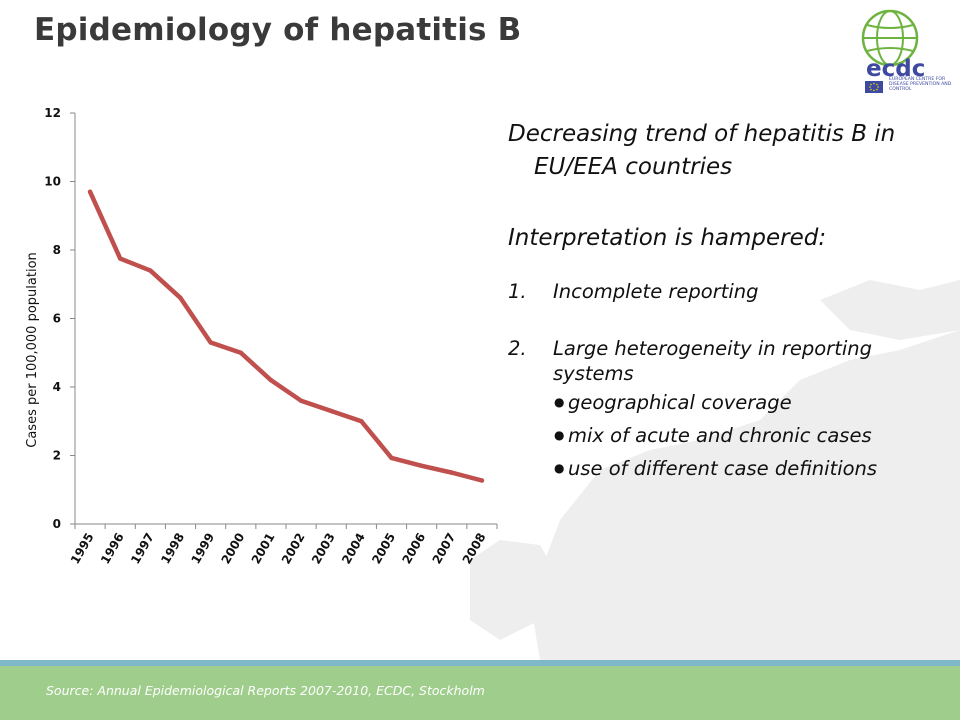 The image size is (960, 720). What do you see at coordinates (172, 549) in the screenshot?
I see `x-tick-label: 1998` at bounding box center [172, 549].